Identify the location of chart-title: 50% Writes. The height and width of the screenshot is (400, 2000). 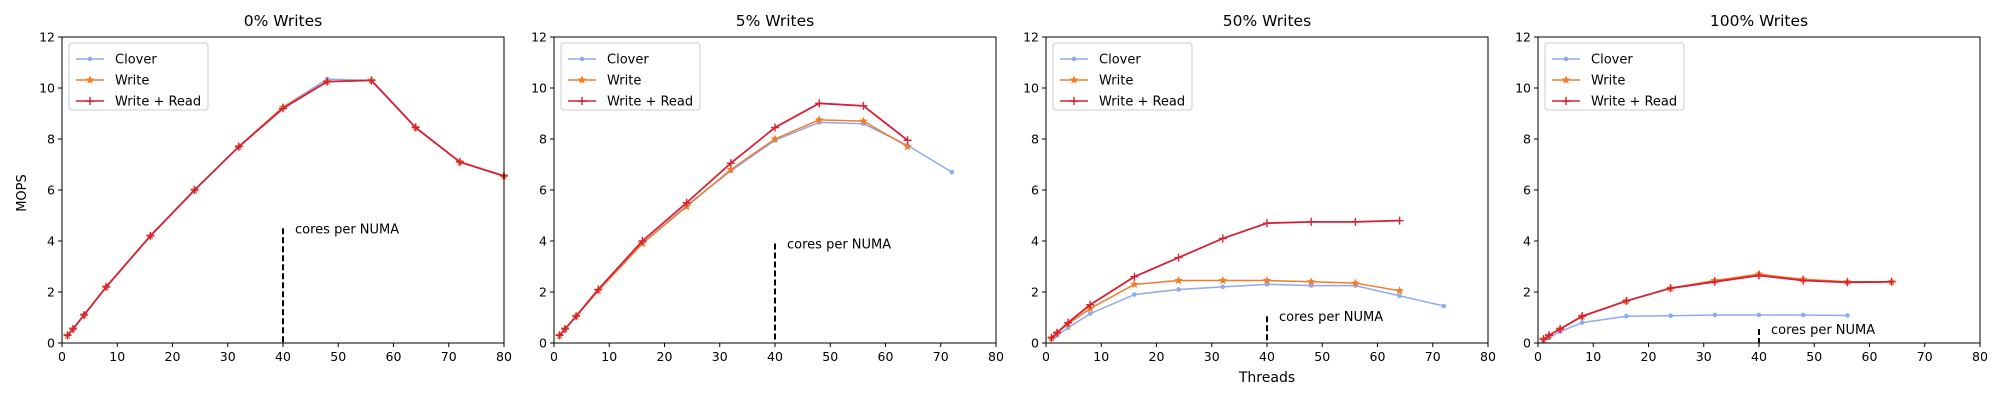
(1267, 21).